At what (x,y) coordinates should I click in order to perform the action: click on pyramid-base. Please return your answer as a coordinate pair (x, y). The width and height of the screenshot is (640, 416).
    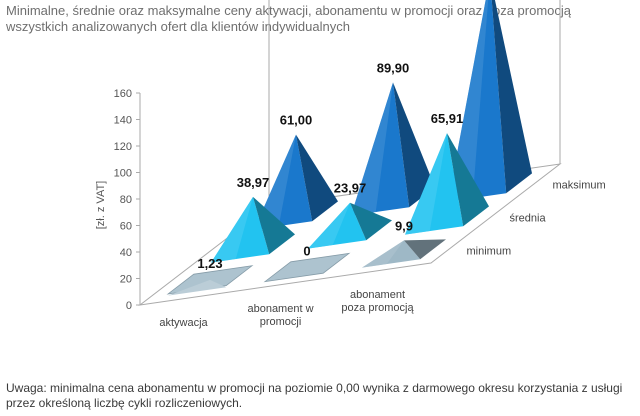
    Looking at the image, I should click on (307, 267).